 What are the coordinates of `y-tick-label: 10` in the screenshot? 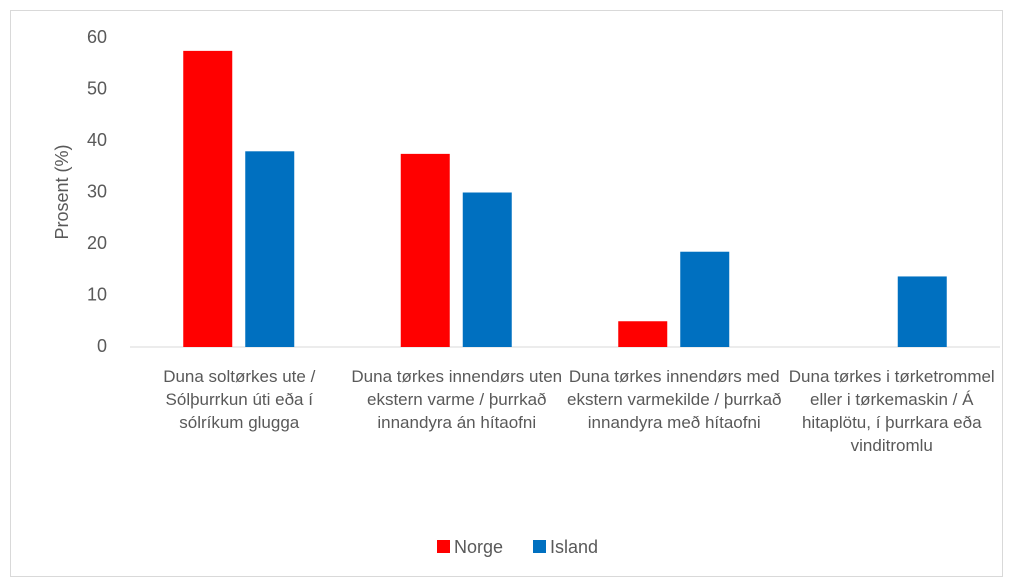 It's located at (97, 294).